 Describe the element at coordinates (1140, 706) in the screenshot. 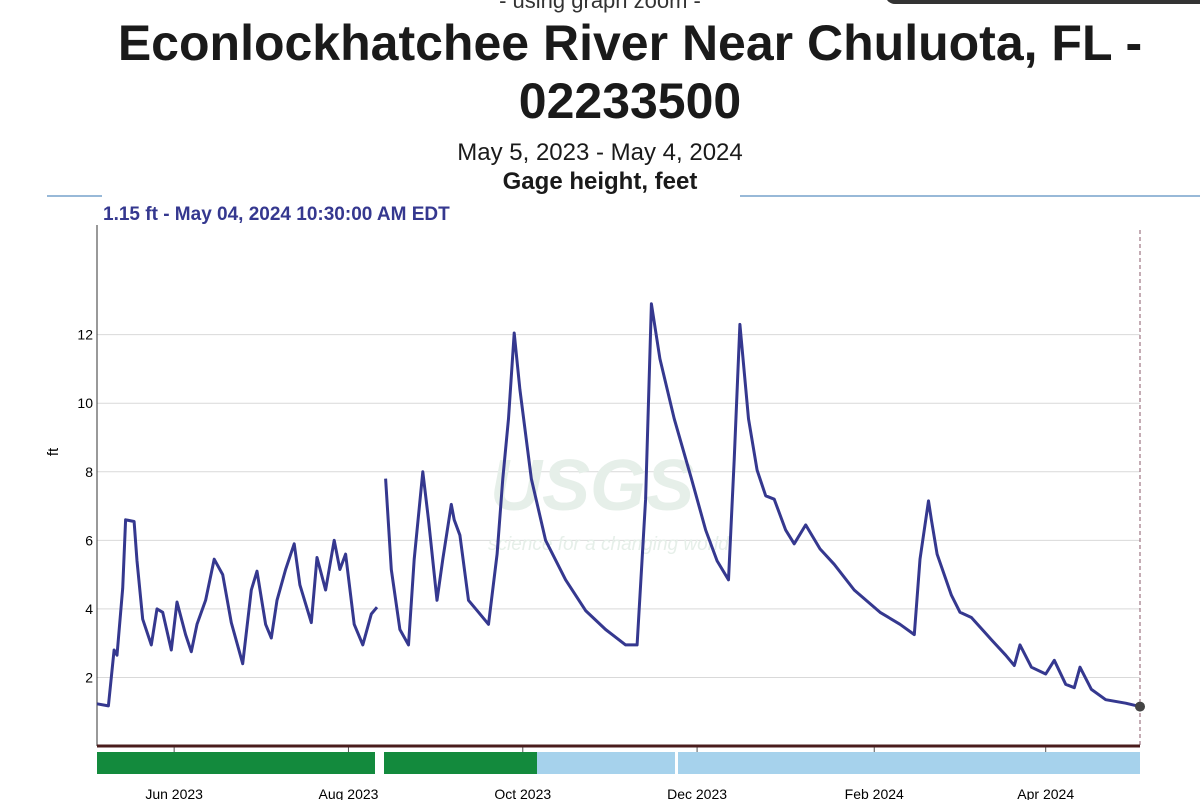

I see `cursor-point` at that location.